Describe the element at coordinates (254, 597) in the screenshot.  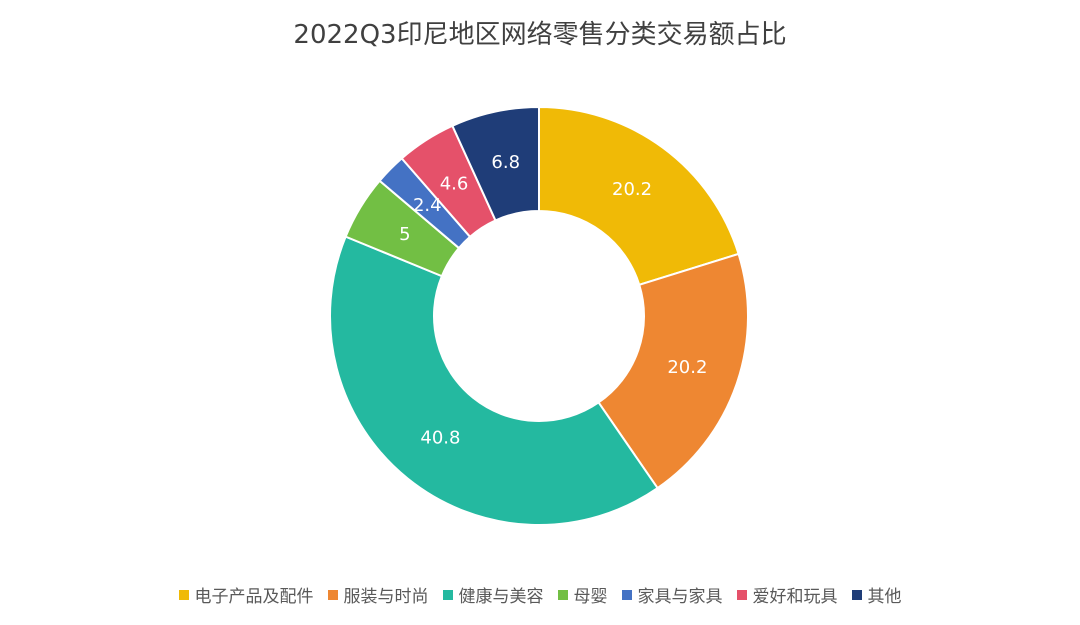
I see `legend-label: 电子产品及配件` at that location.